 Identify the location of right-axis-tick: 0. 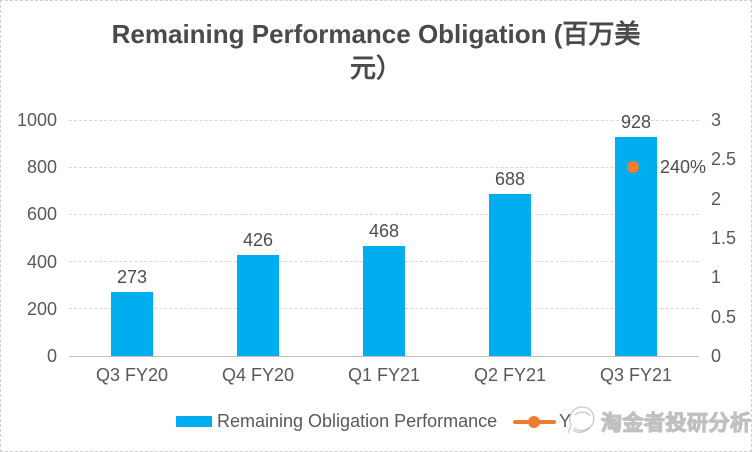
(716, 356).